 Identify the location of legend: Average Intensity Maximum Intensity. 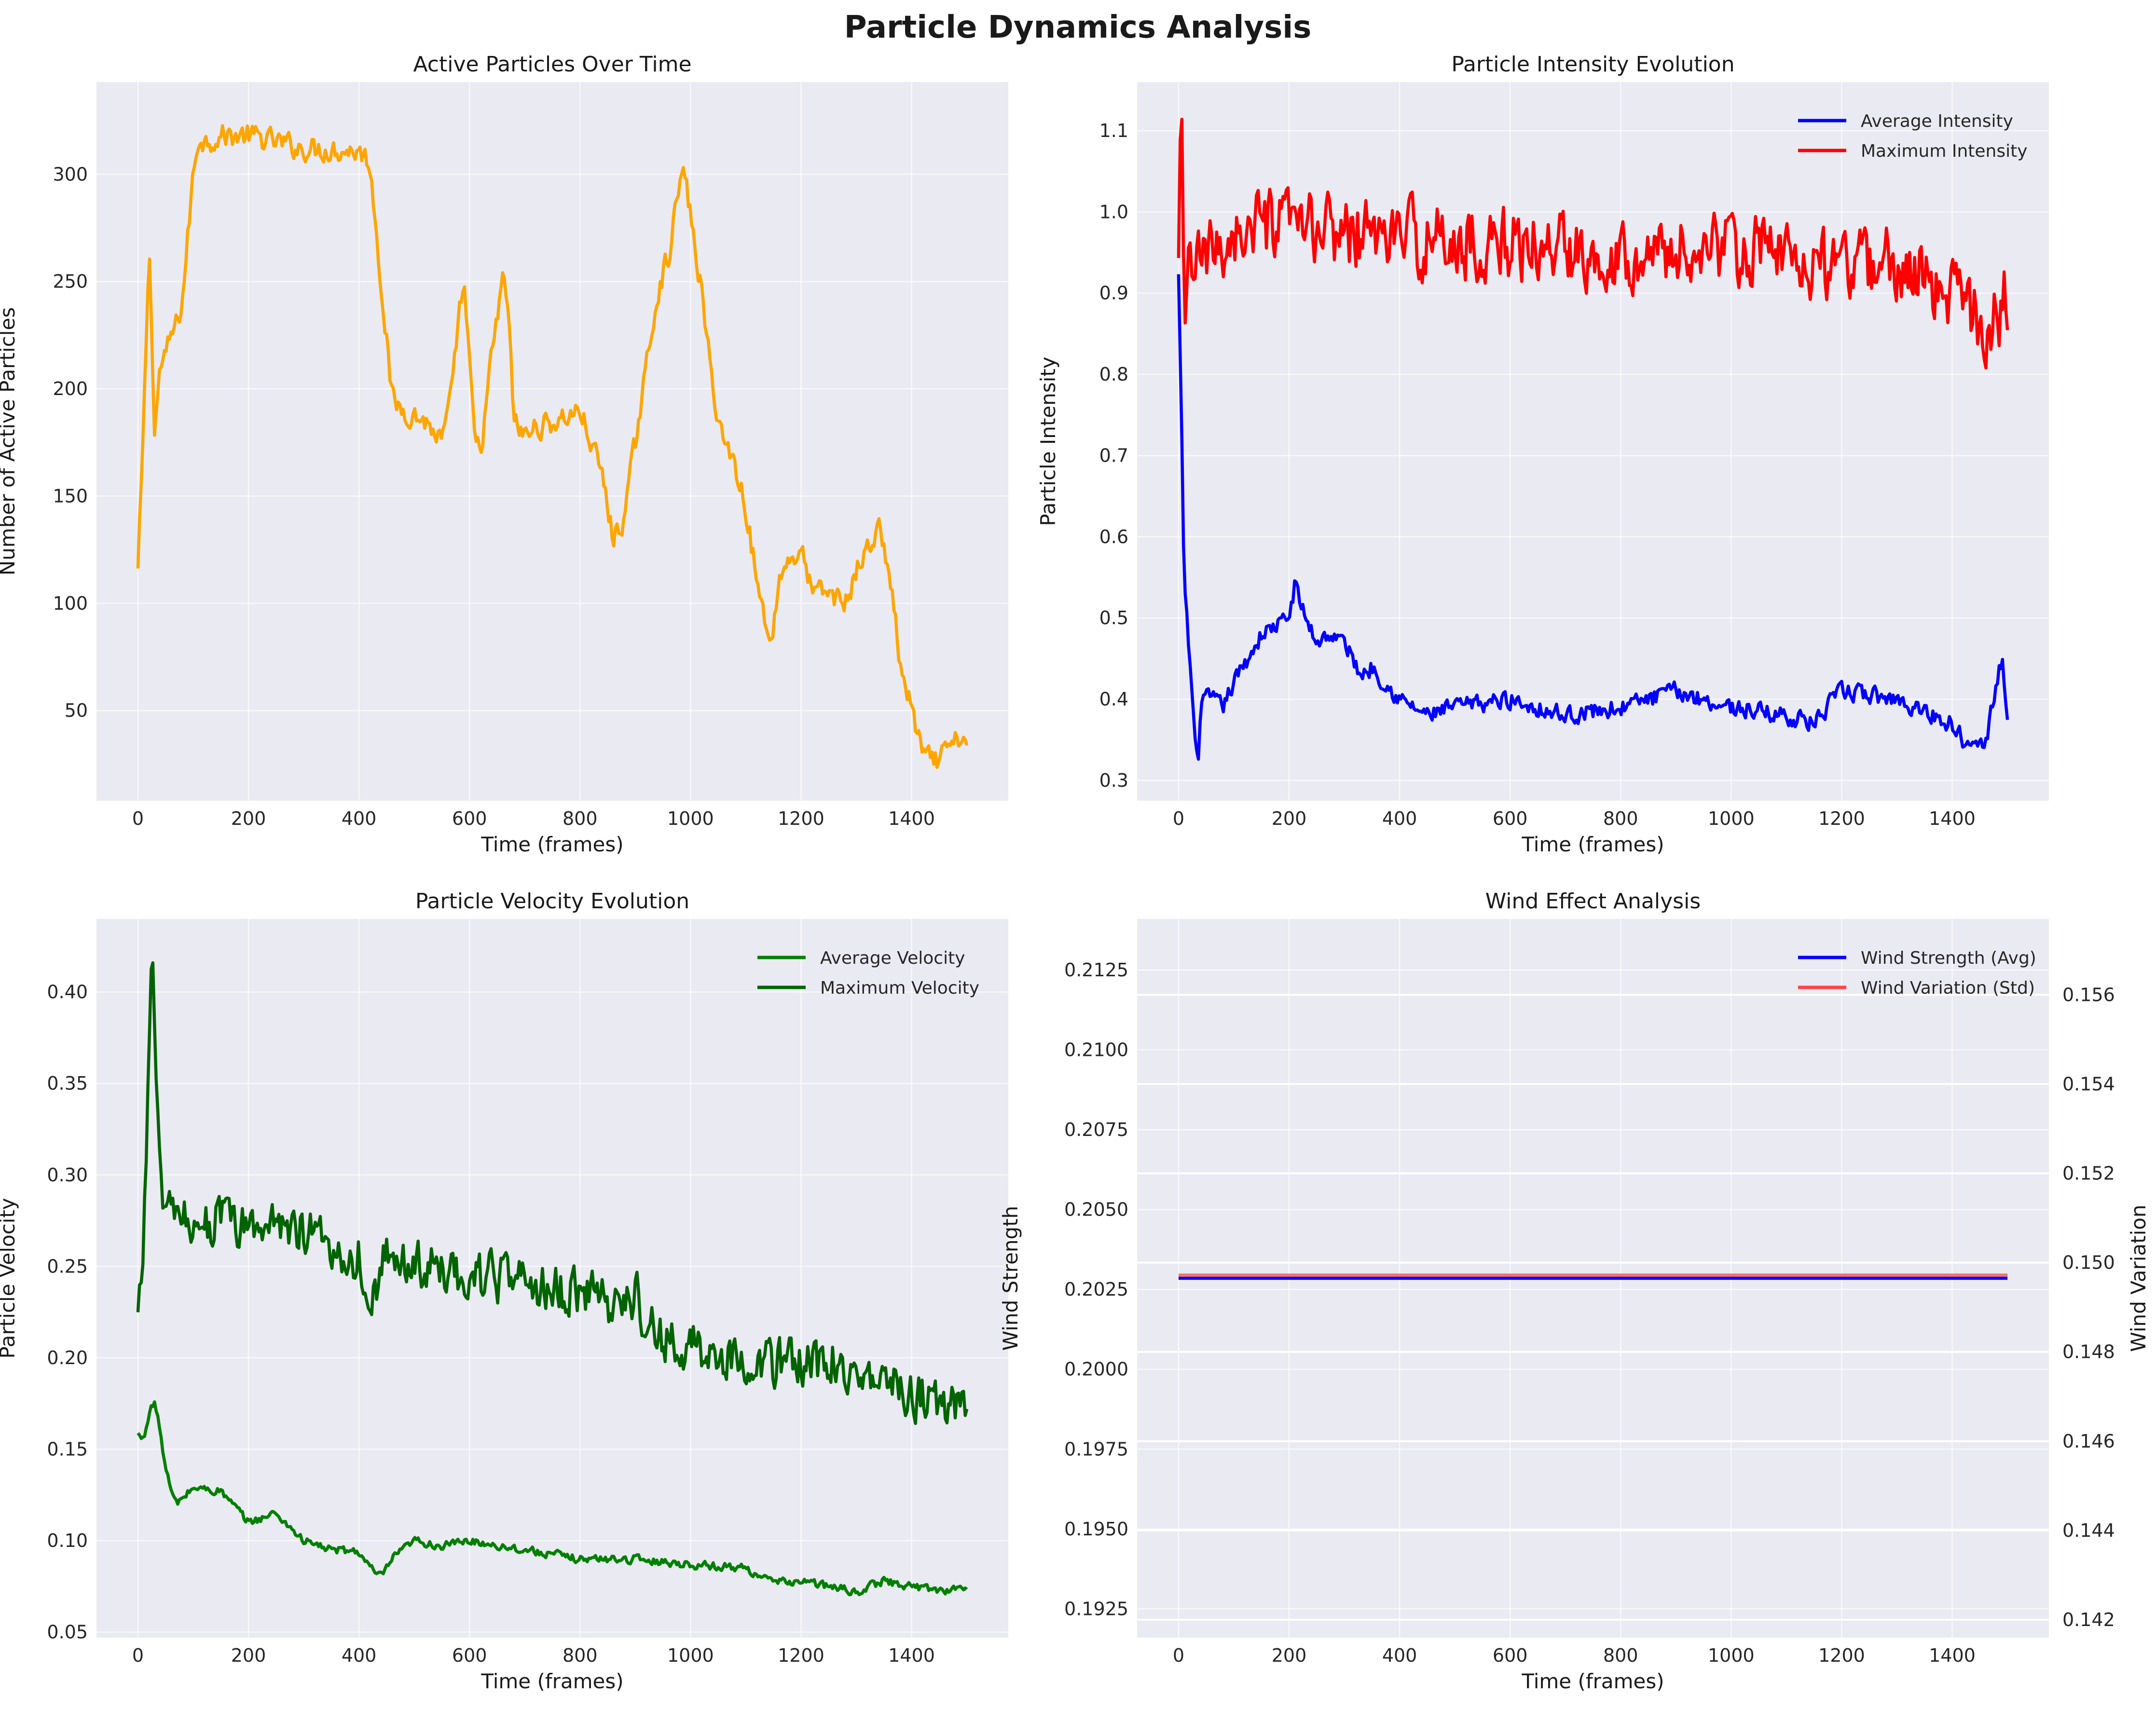
(1913, 136).